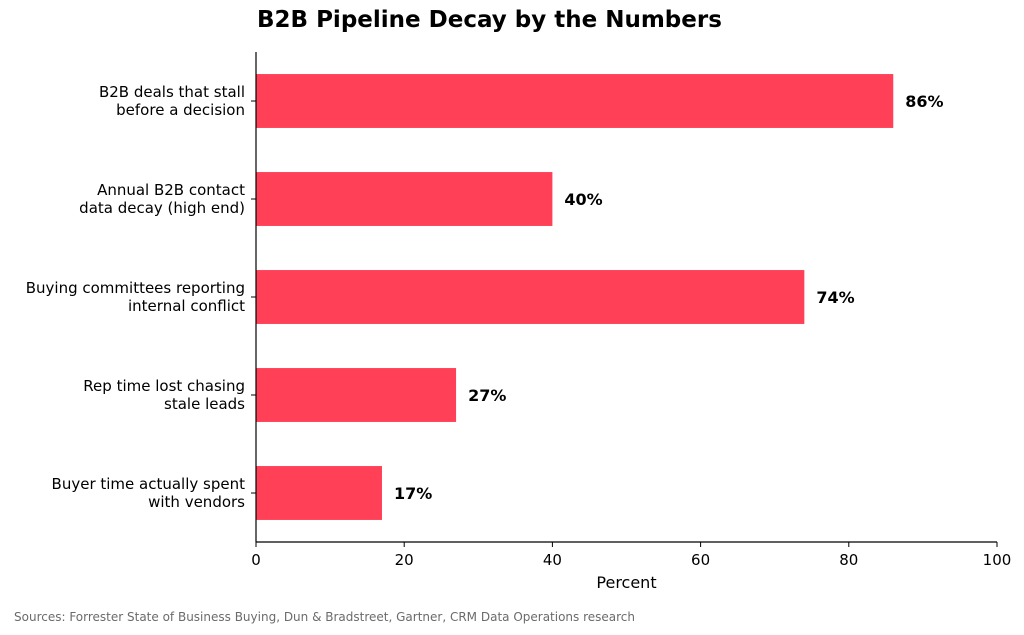  I want to click on data-label-3: 27%, so click(487, 395).